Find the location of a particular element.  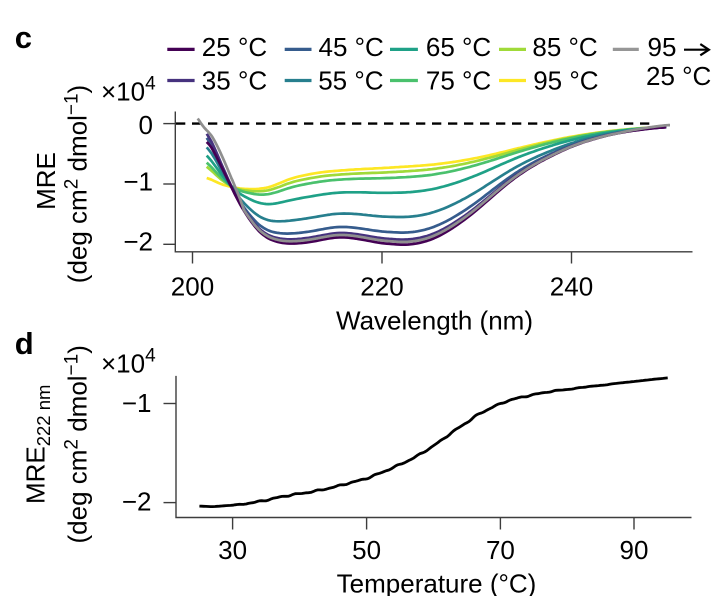

svg-text: 0 is located at coordinates (146, 125).